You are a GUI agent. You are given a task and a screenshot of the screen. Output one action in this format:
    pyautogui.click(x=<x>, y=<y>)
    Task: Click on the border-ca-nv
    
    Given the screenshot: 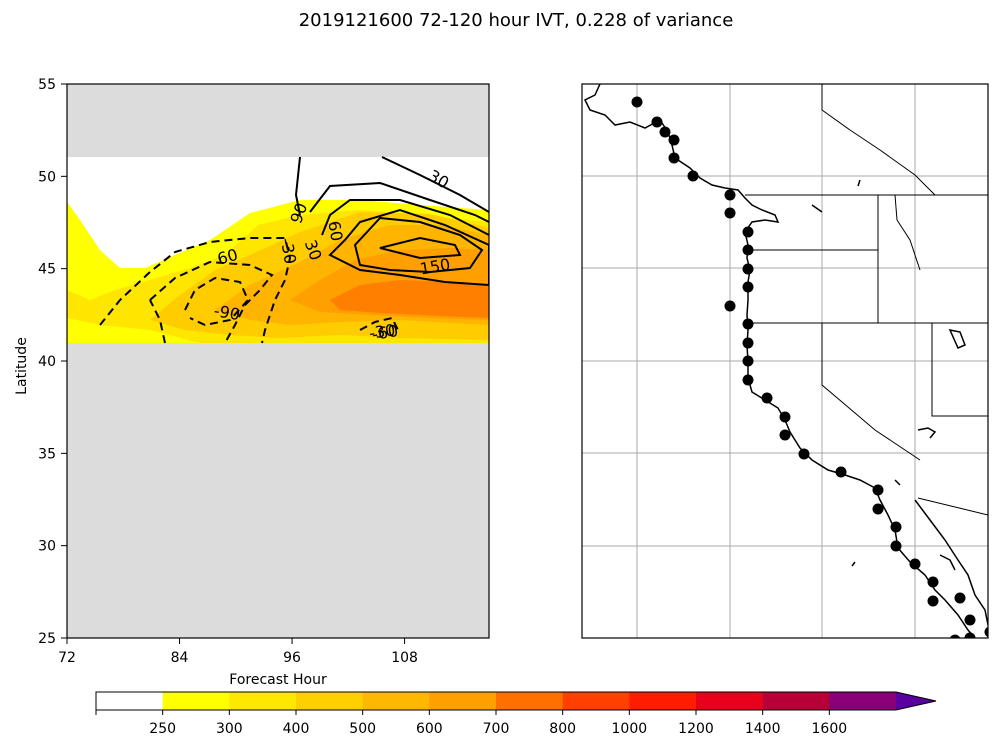 What is the action you would take?
    pyautogui.click(x=871, y=392)
    